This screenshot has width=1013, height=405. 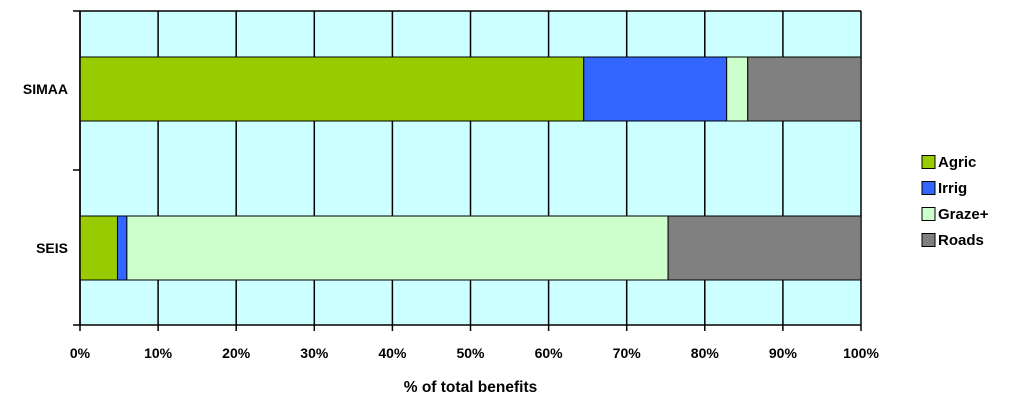 I want to click on category-label: SIMAA, so click(x=45, y=89).